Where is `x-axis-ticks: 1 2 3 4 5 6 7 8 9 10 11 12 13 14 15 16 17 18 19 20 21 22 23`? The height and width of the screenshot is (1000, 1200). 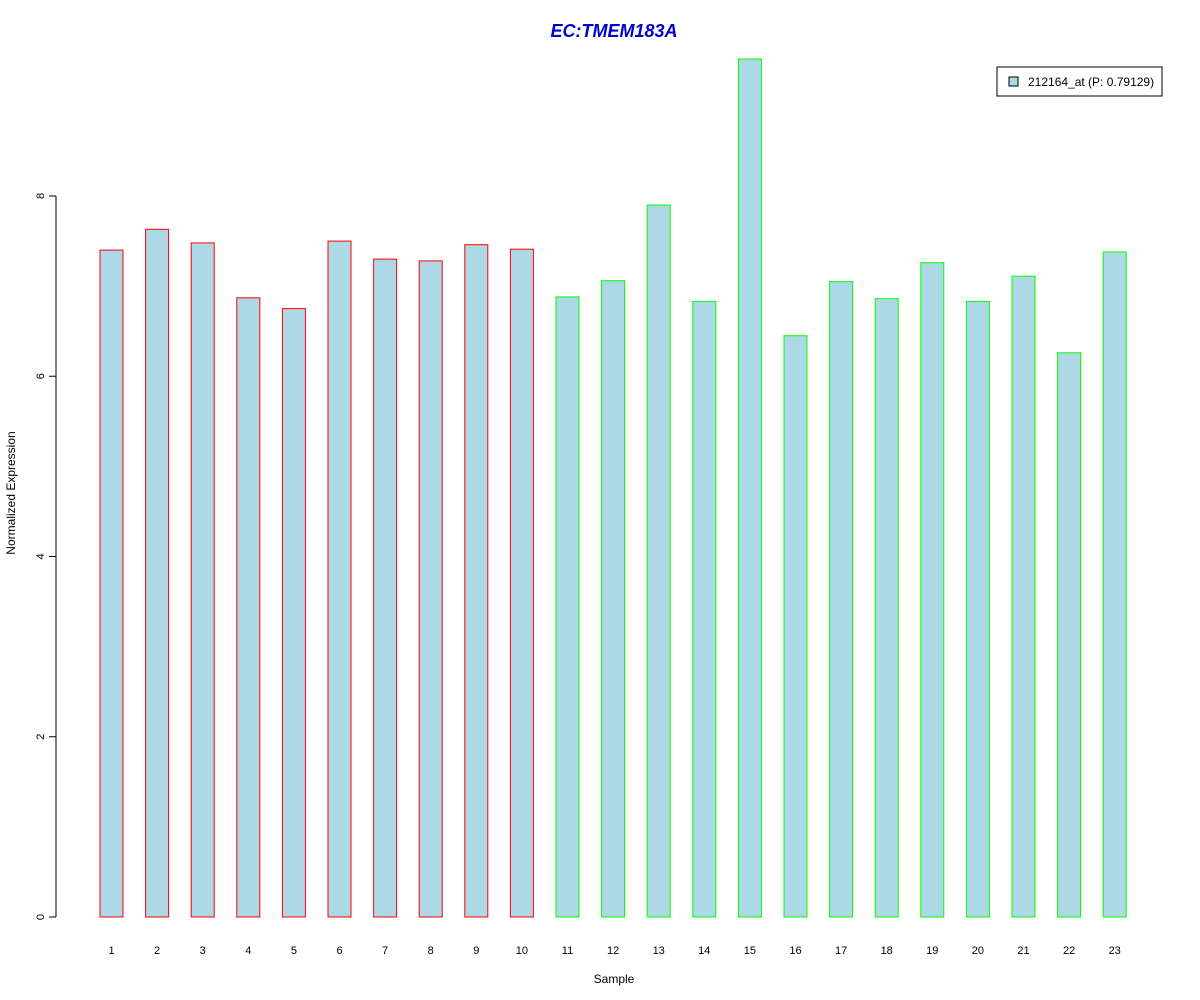
x-axis-ticks: 1 2 3 4 5 6 7 8 9 10 11 12 13 14 15 16 17 18 19 20 21 22 23 is located at coordinates (614, 951).